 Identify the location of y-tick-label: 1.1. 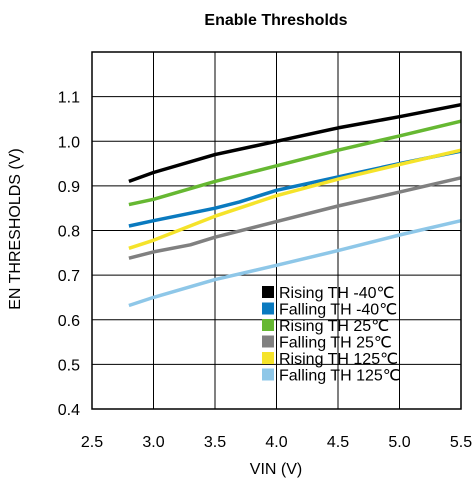
(69, 98).